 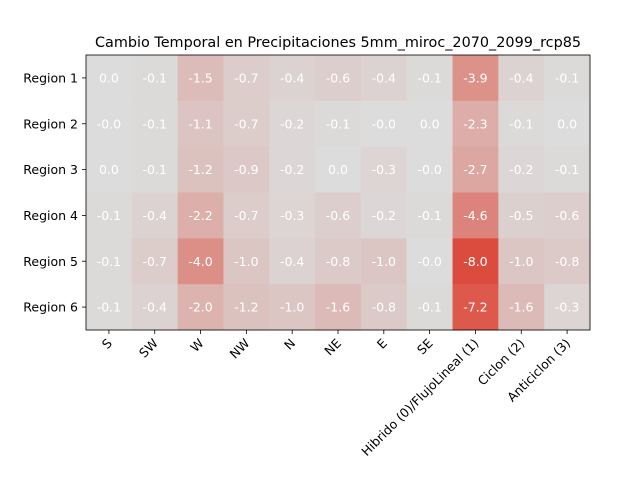 I want to click on y-tick-label: Region 4, so click(x=50, y=215).